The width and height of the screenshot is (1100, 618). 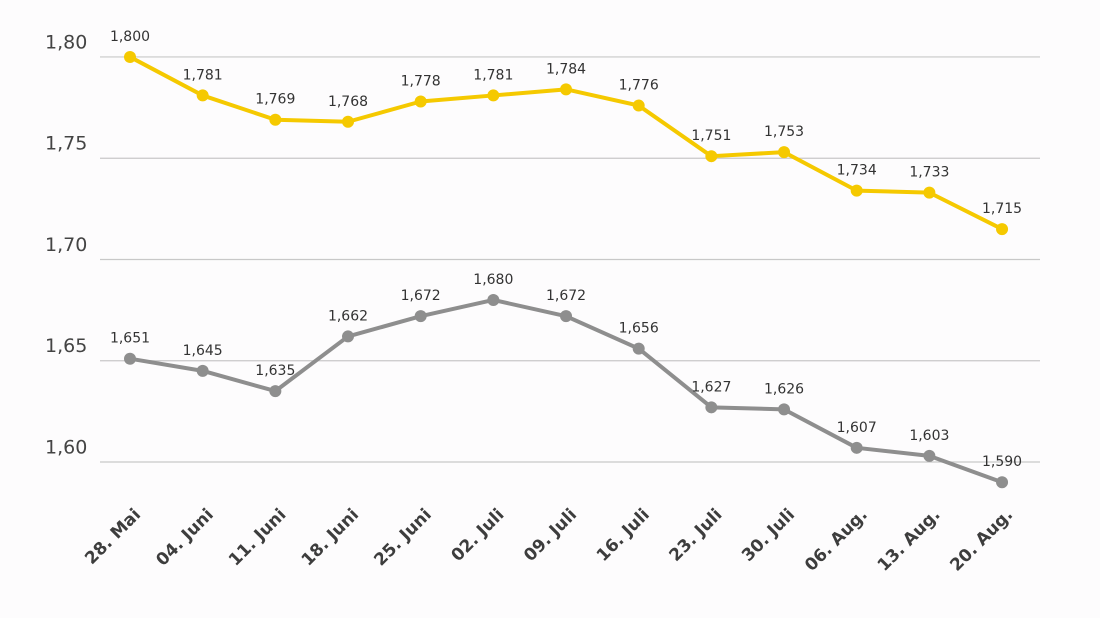 What do you see at coordinates (203, 351) in the screenshot?
I see `value-label: 1,645` at bounding box center [203, 351].